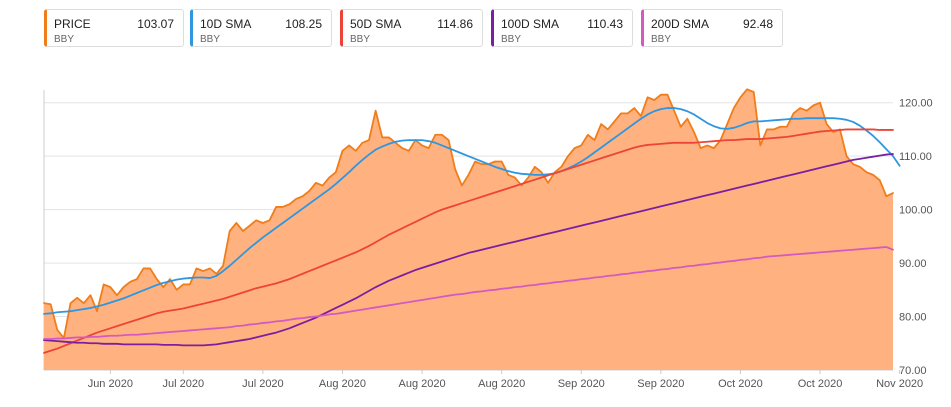  I want to click on legend-item-50d-sma: 50D SMA 114.86 BBY, so click(411, 28).